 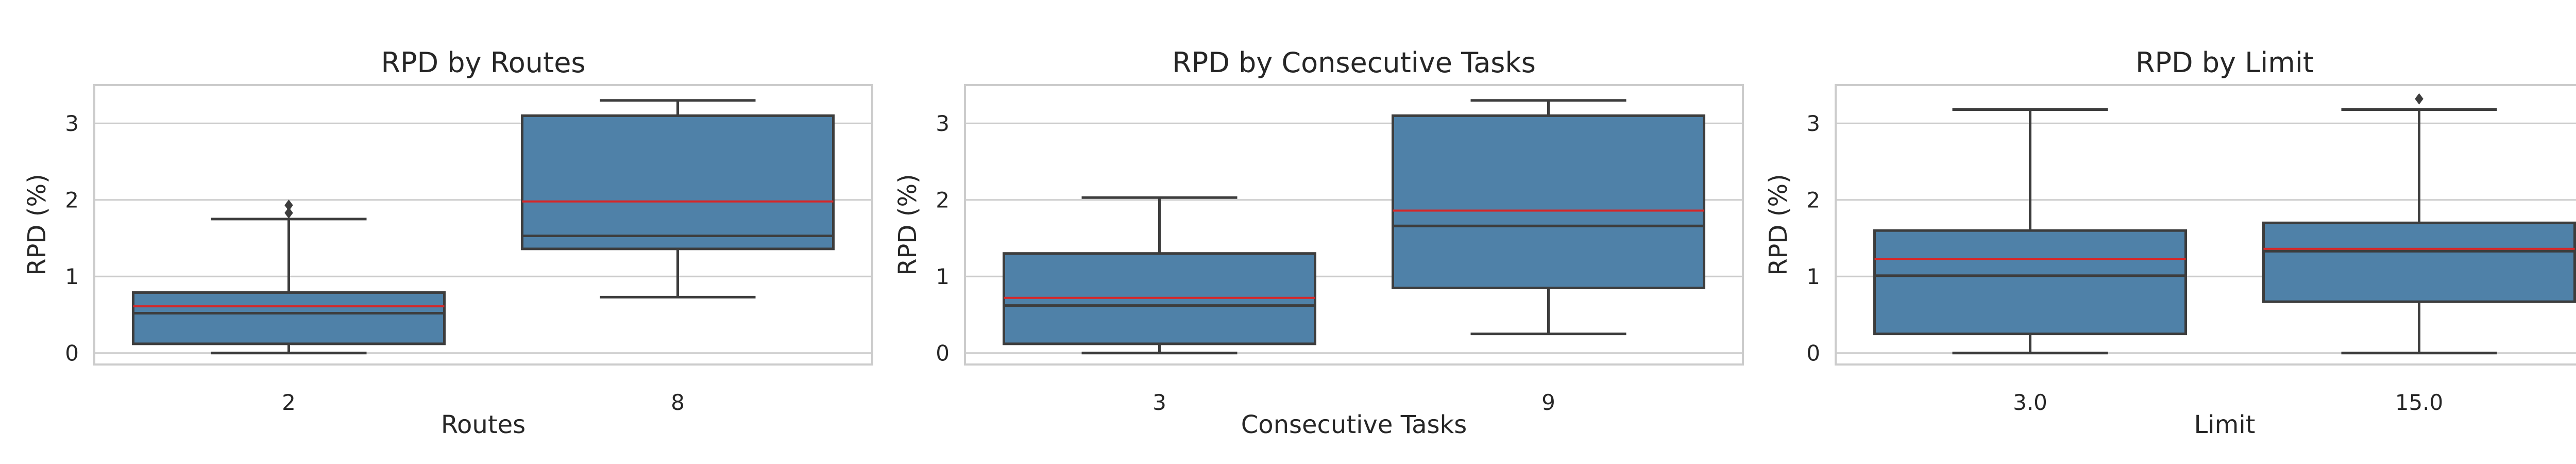 What do you see at coordinates (2419, 402) in the screenshot?
I see `x-tick-label: 15.0` at bounding box center [2419, 402].